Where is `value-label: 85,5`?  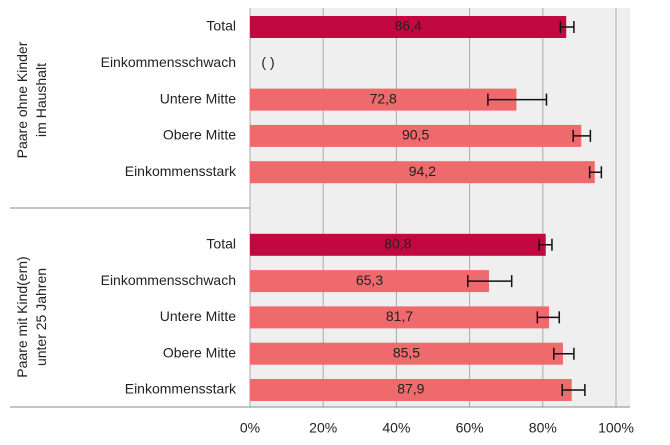
value-label: 85,5 is located at coordinates (406, 352).